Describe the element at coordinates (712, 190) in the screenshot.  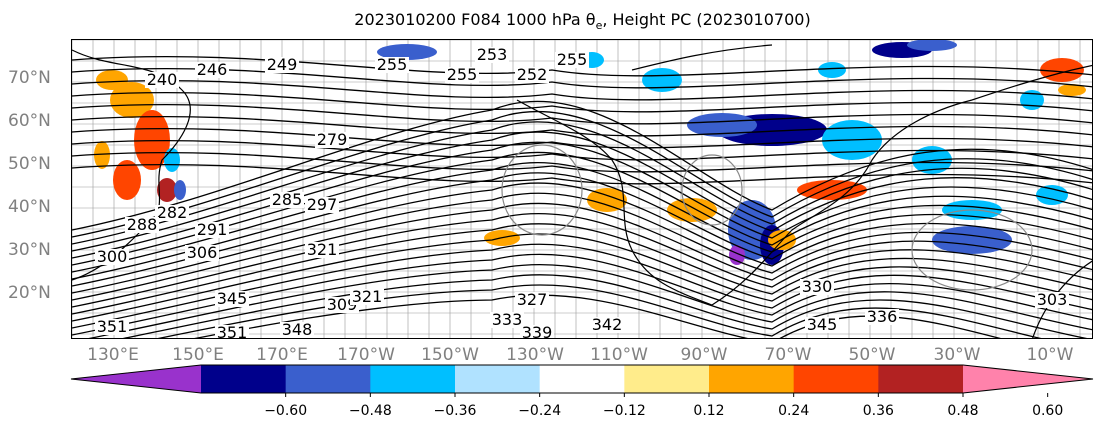
I see `pc-contour` at that location.